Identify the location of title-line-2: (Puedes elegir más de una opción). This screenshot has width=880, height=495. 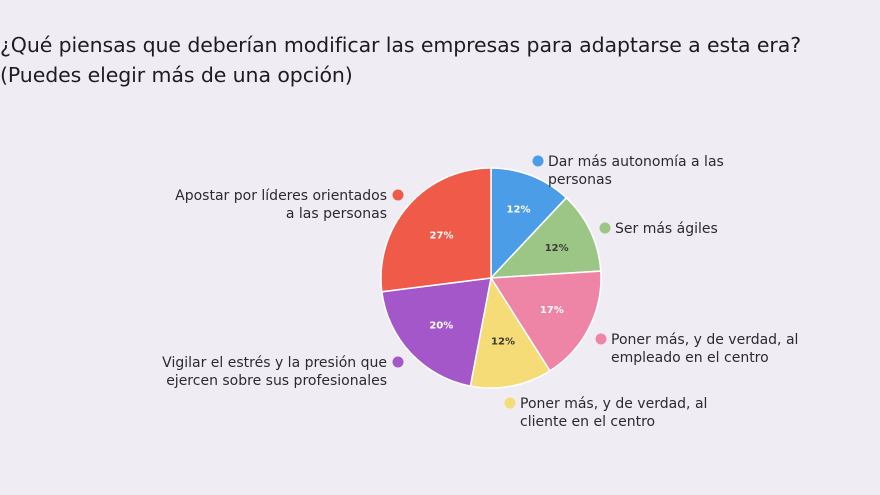
(176, 75).